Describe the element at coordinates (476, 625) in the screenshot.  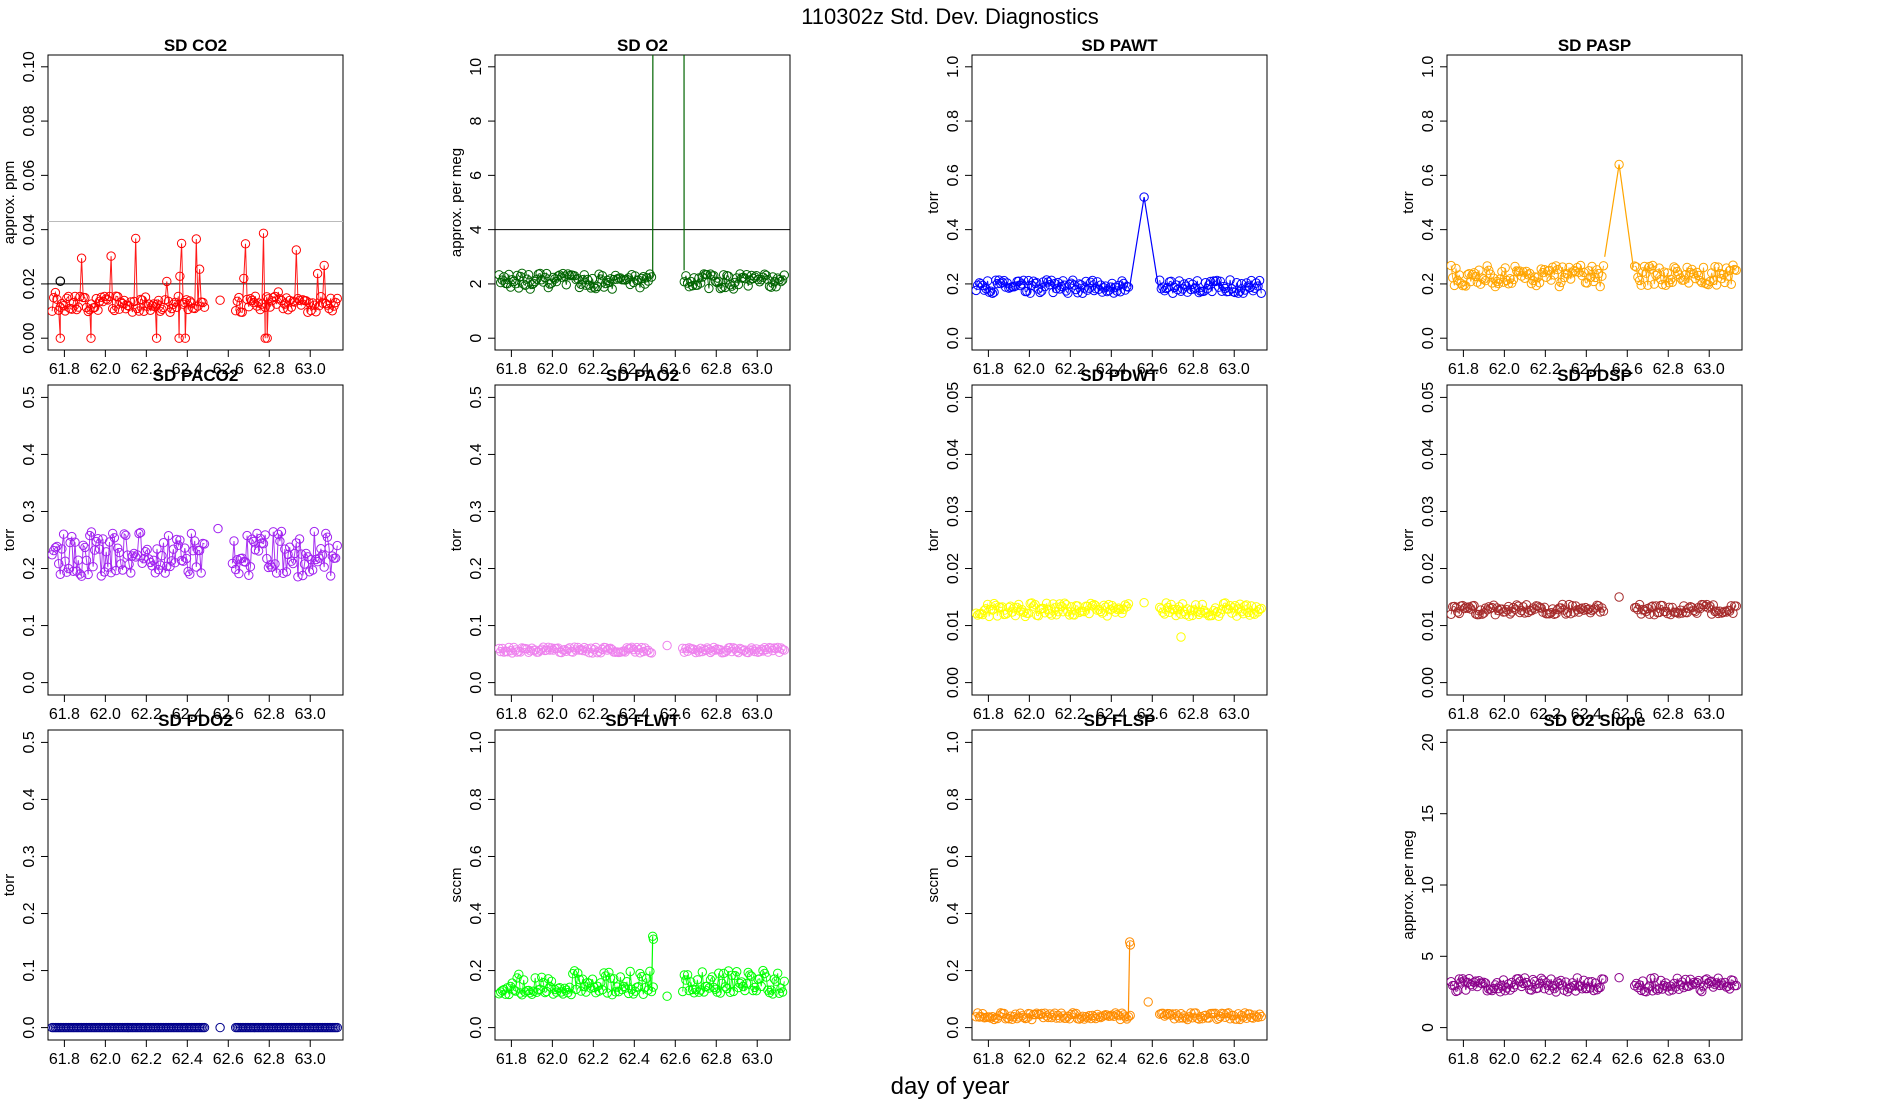
I see `y-tick-label: 0.1` at that location.